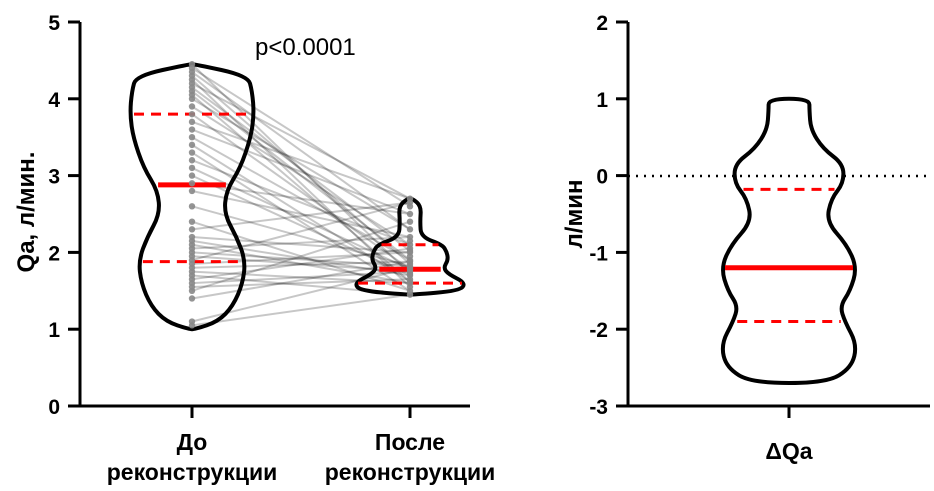  Describe the element at coordinates (64, 215) in the screenshot. I see `left-y-ticks: 0 1 2 3 4 5` at that location.